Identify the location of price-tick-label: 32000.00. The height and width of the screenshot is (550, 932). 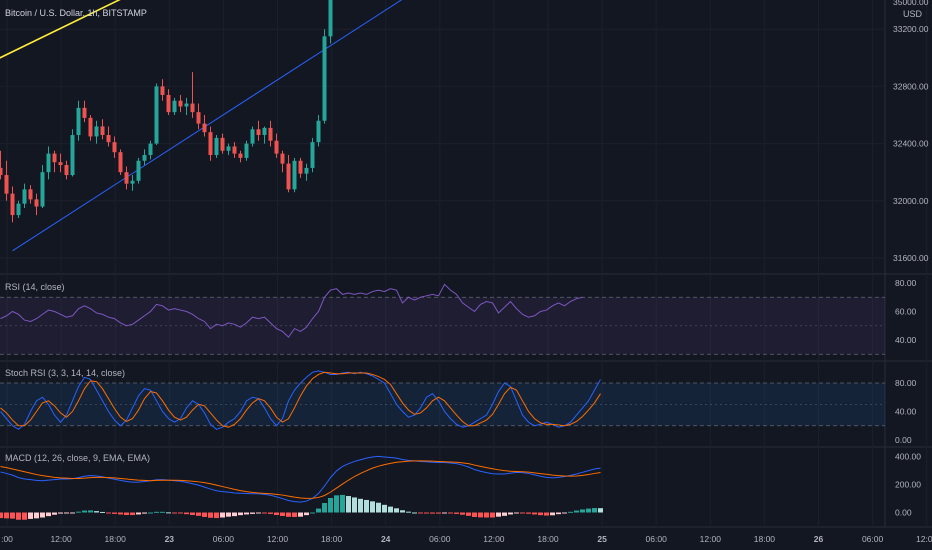
(911, 201).